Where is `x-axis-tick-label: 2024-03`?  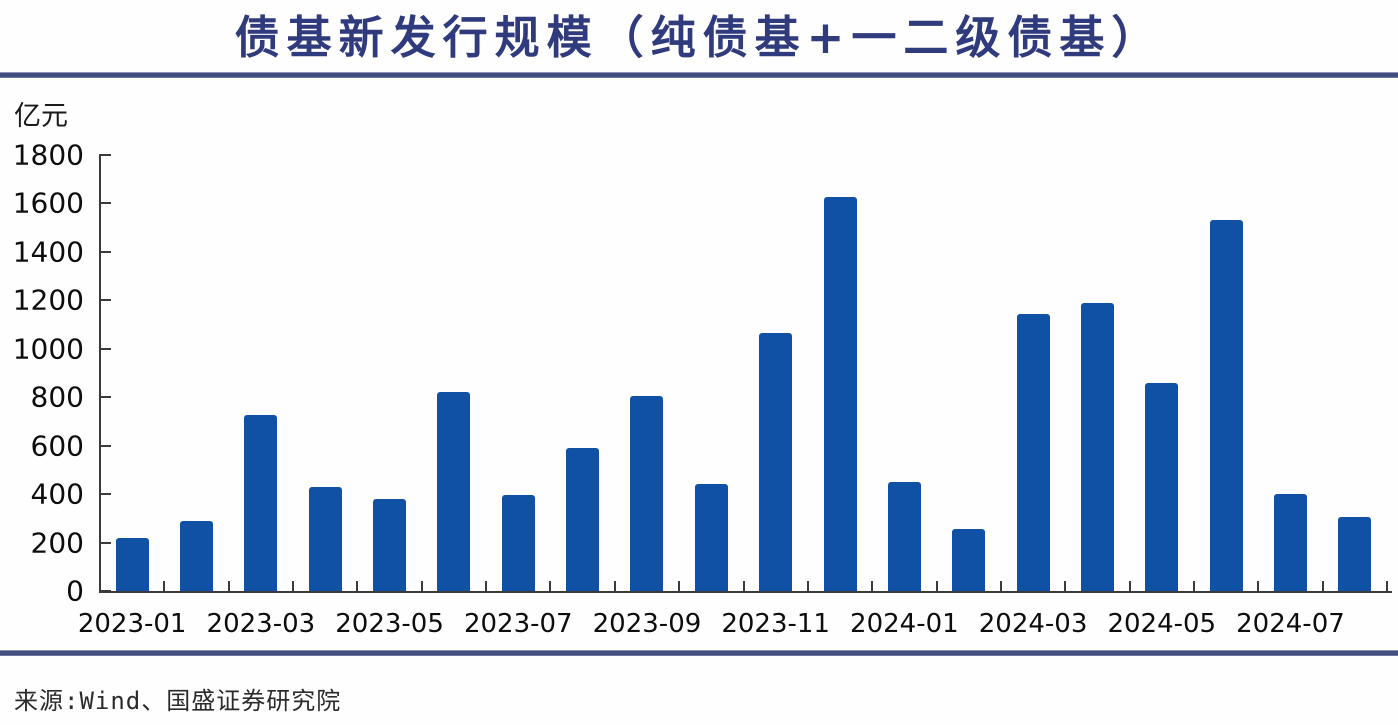
x-axis-tick-label: 2024-03 is located at coordinates (1033, 624).